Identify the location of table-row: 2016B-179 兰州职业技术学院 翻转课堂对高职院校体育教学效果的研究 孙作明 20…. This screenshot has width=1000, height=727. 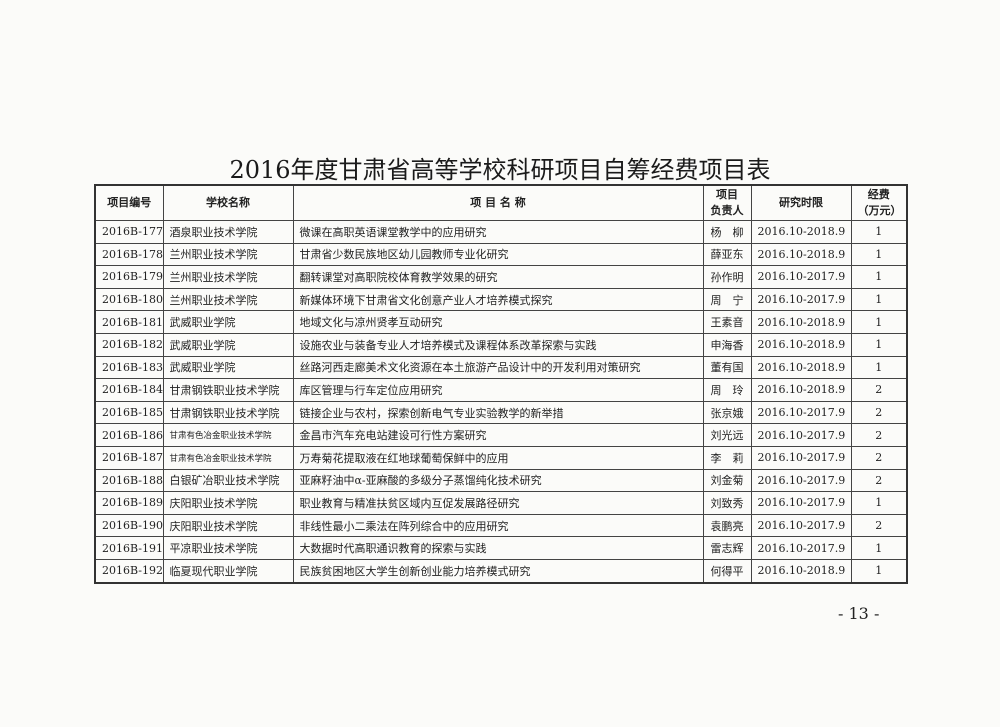
(501, 277).